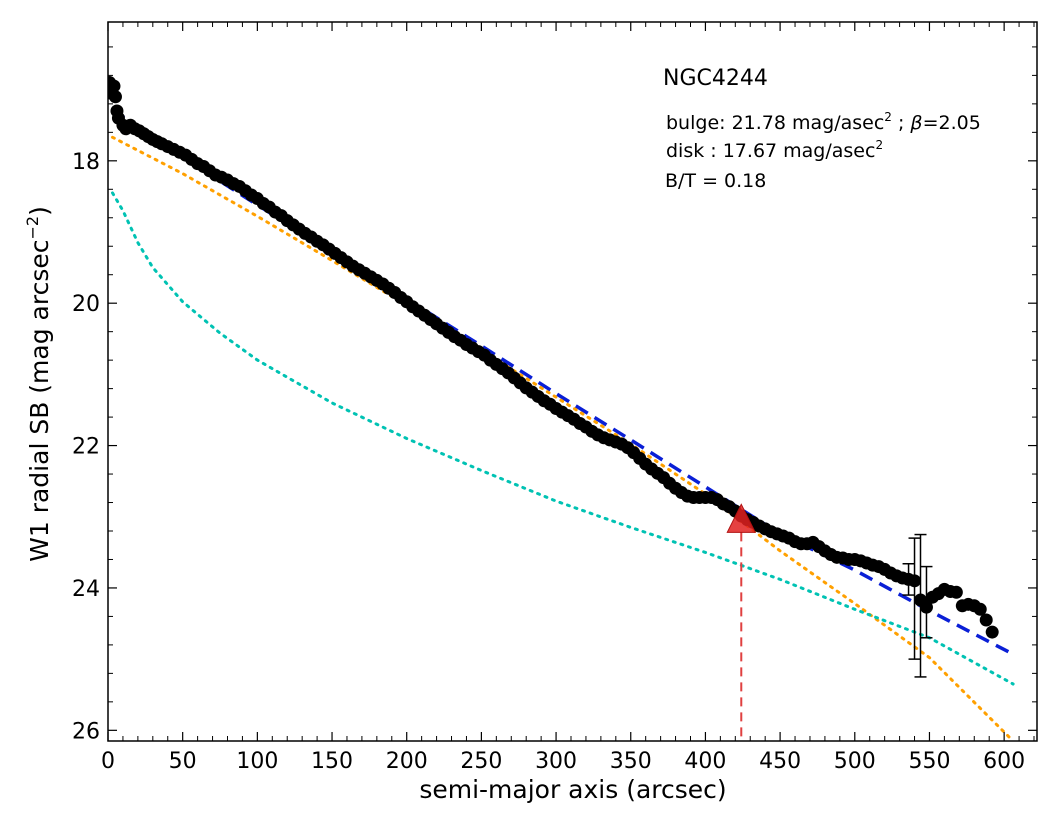 The height and width of the screenshot is (827, 1060). What do you see at coordinates (631, 761) in the screenshot?
I see `x-tick-label: 350` at bounding box center [631, 761].